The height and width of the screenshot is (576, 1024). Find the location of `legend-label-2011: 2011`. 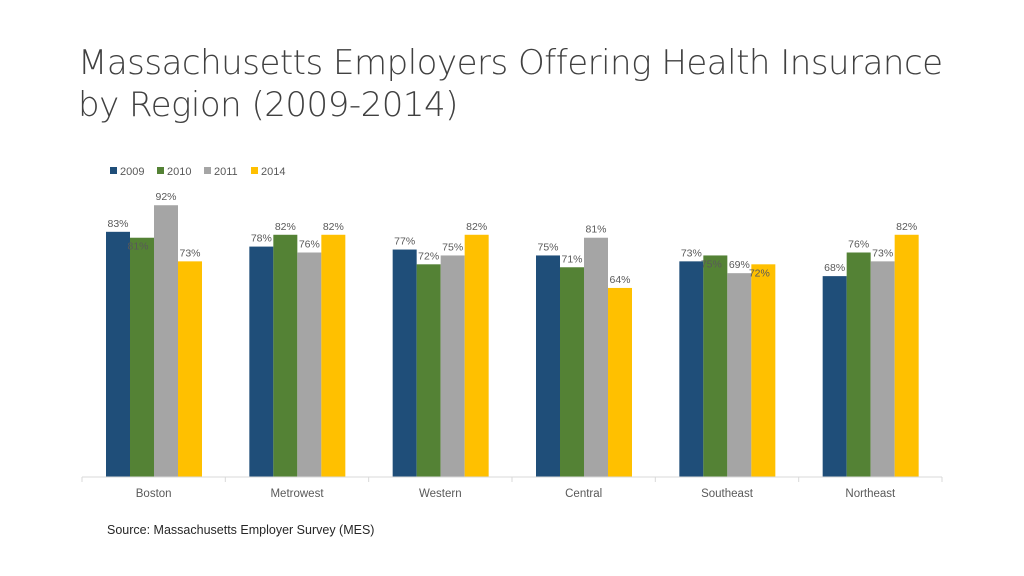

legend-label-2011: 2011 is located at coordinates (226, 172).